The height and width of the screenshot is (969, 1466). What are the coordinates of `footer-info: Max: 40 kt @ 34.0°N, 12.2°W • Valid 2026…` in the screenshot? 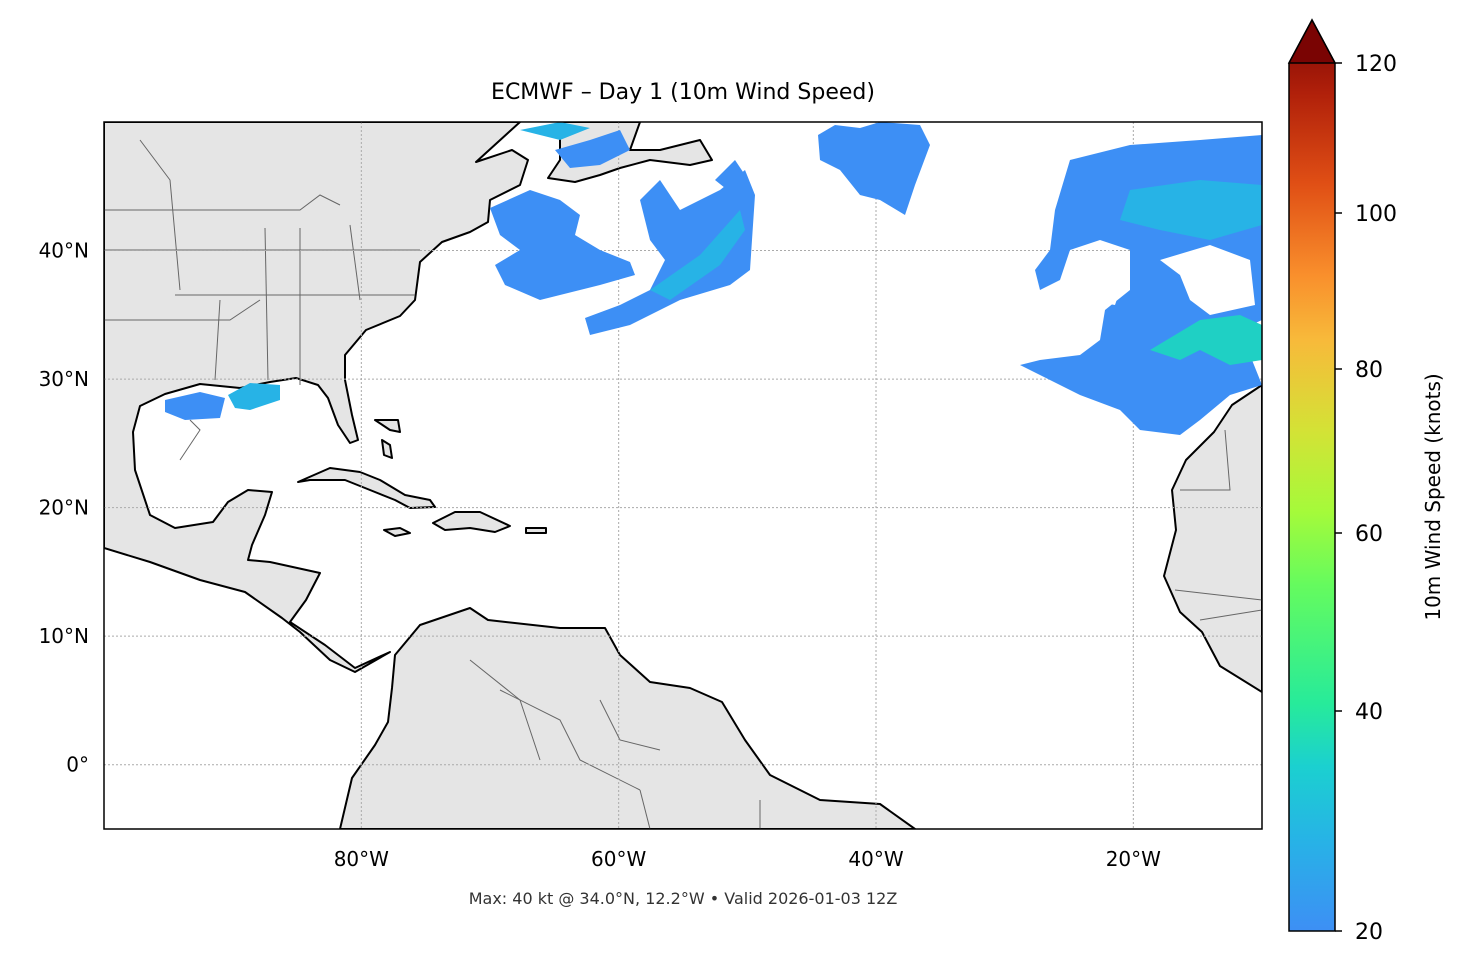 It's located at (683, 898).